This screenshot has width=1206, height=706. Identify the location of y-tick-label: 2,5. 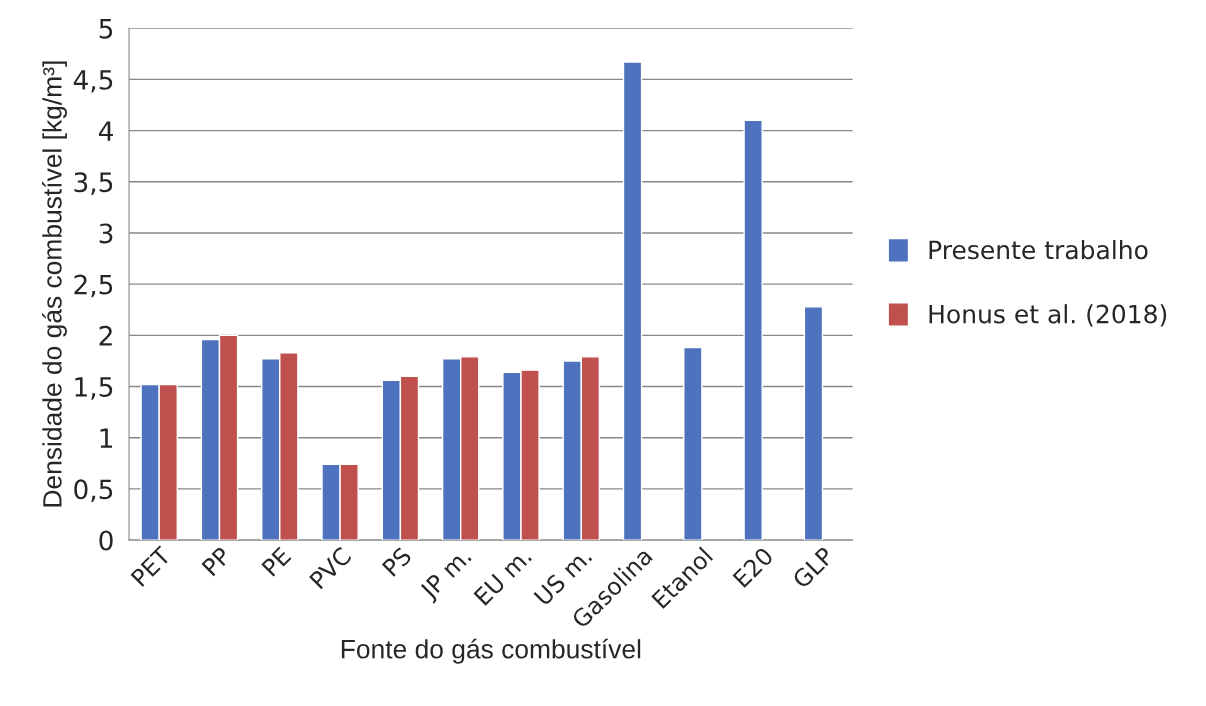
(93, 286).